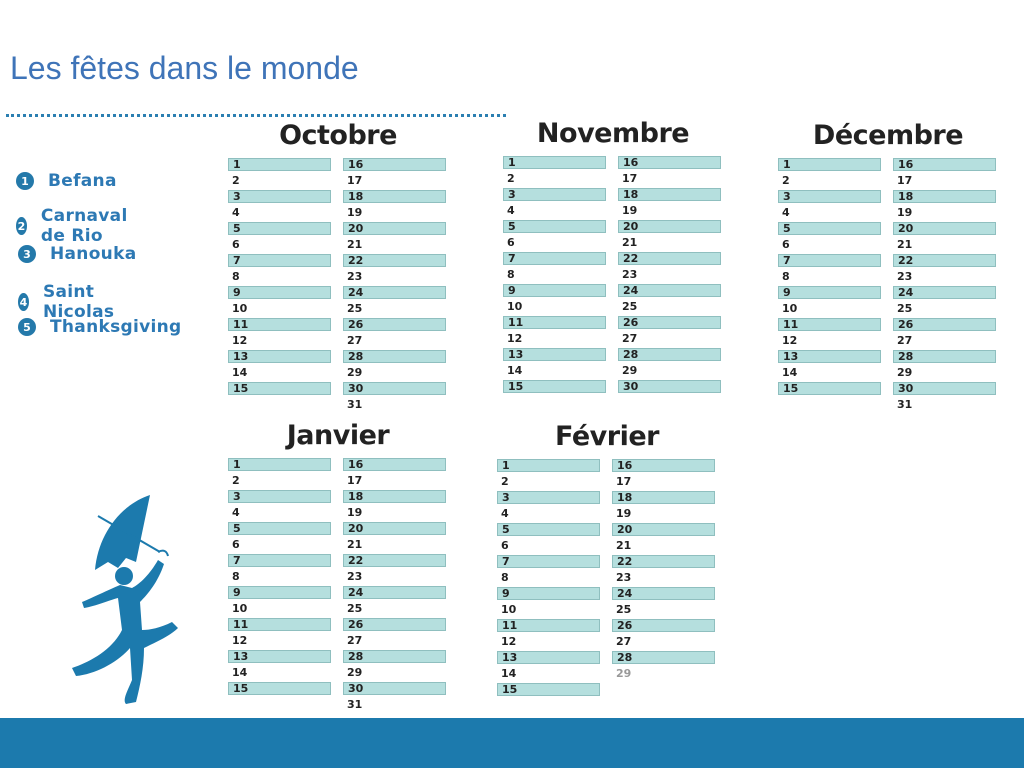  Describe the element at coordinates (394, 464) in the screenshot. I see `day-cell: 16` at that location.